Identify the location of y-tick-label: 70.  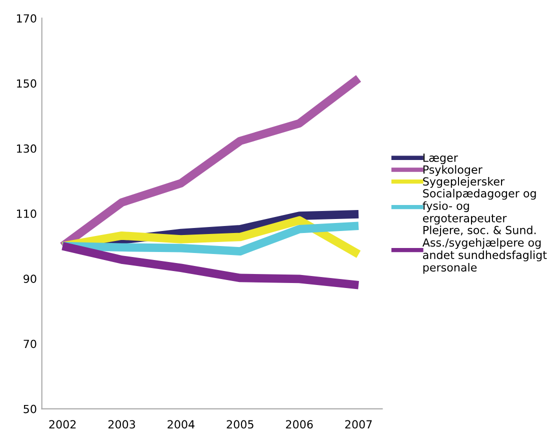
(30, 344).